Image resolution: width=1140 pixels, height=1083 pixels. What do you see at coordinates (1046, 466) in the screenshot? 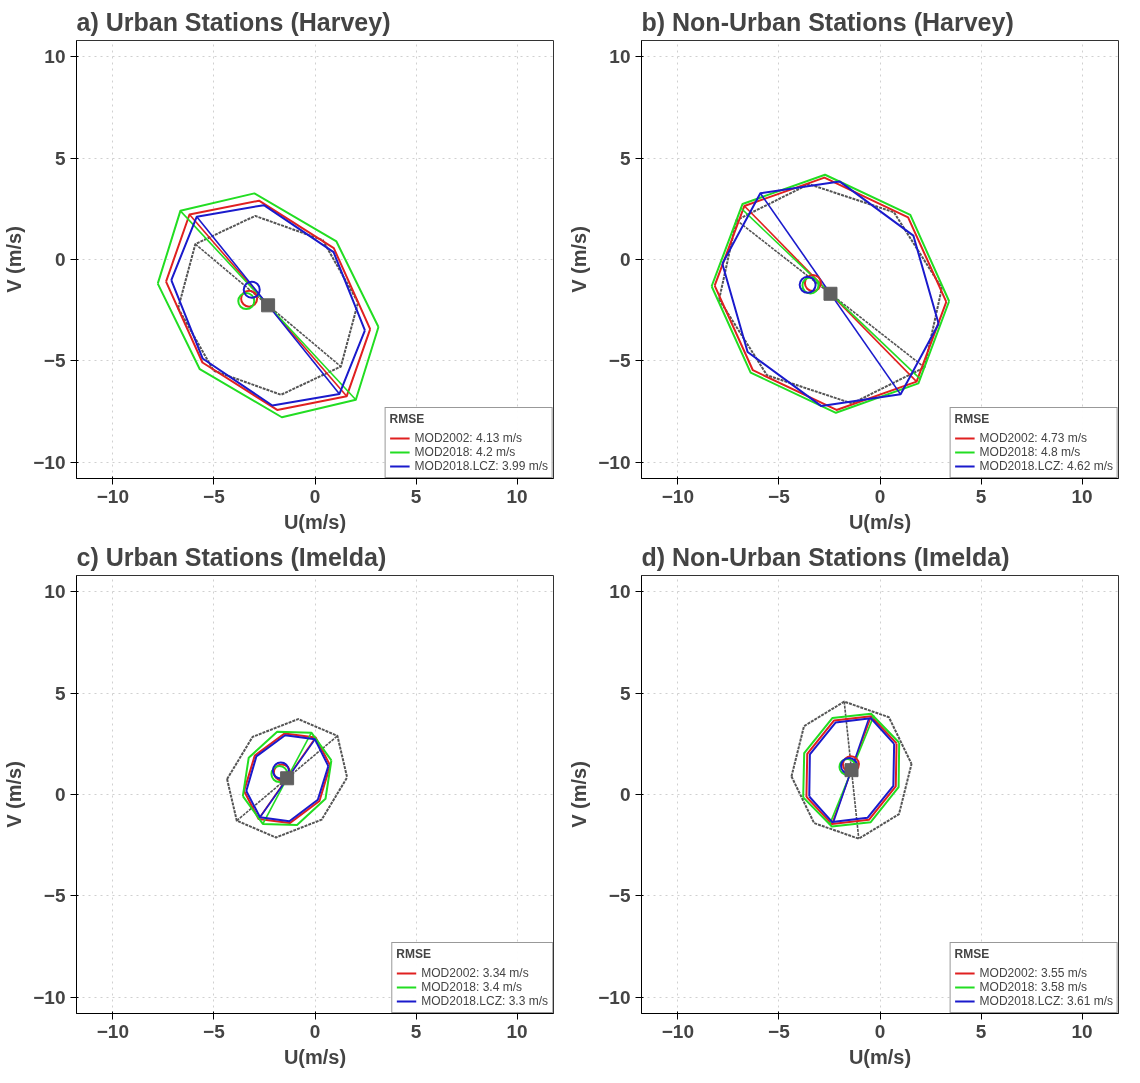
I see `legend-label: MOD2018.LCZ: 4.62 m/s` at bounding box center [1046, 466].